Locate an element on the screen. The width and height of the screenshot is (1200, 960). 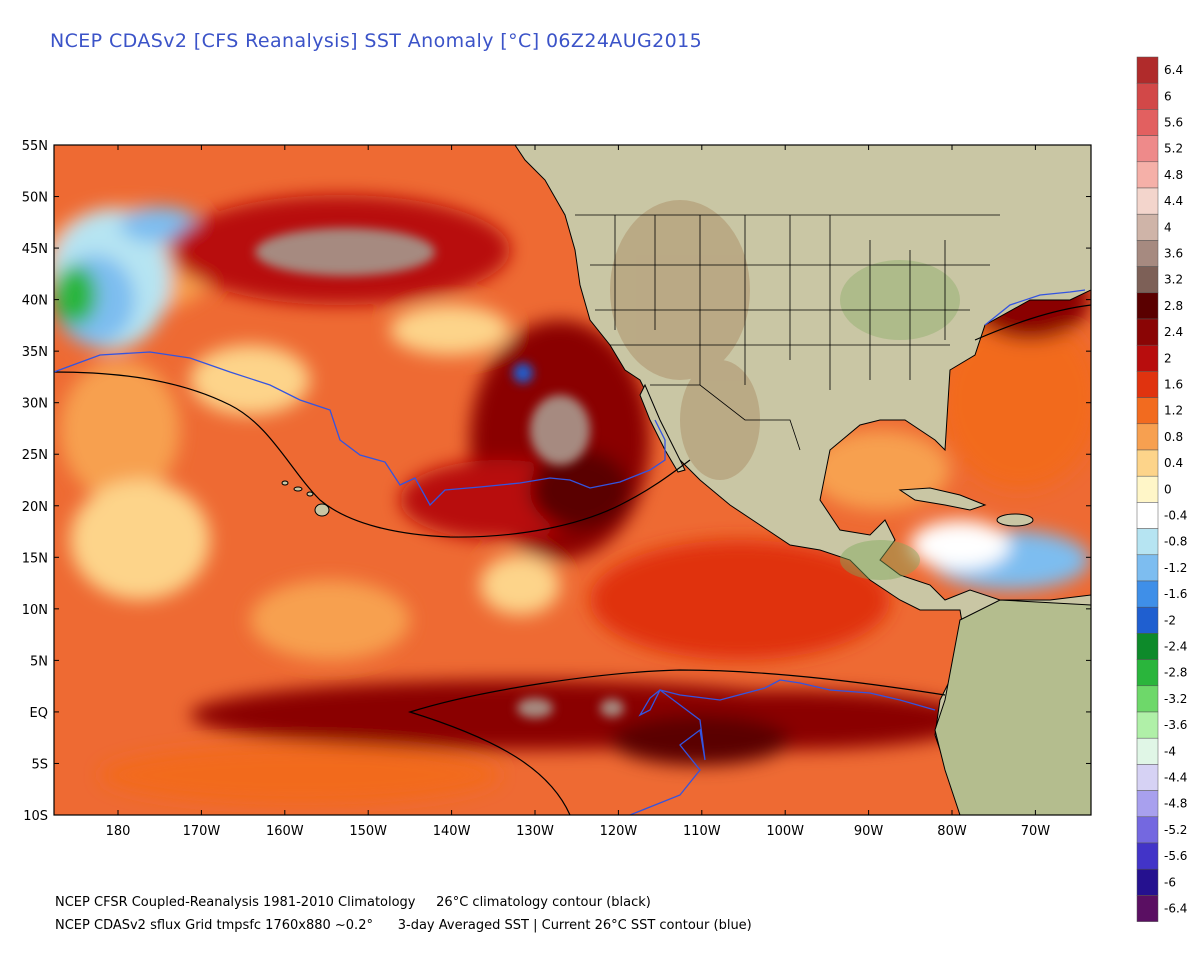
longitude-label: 100W is located at coordinates (785, 831).